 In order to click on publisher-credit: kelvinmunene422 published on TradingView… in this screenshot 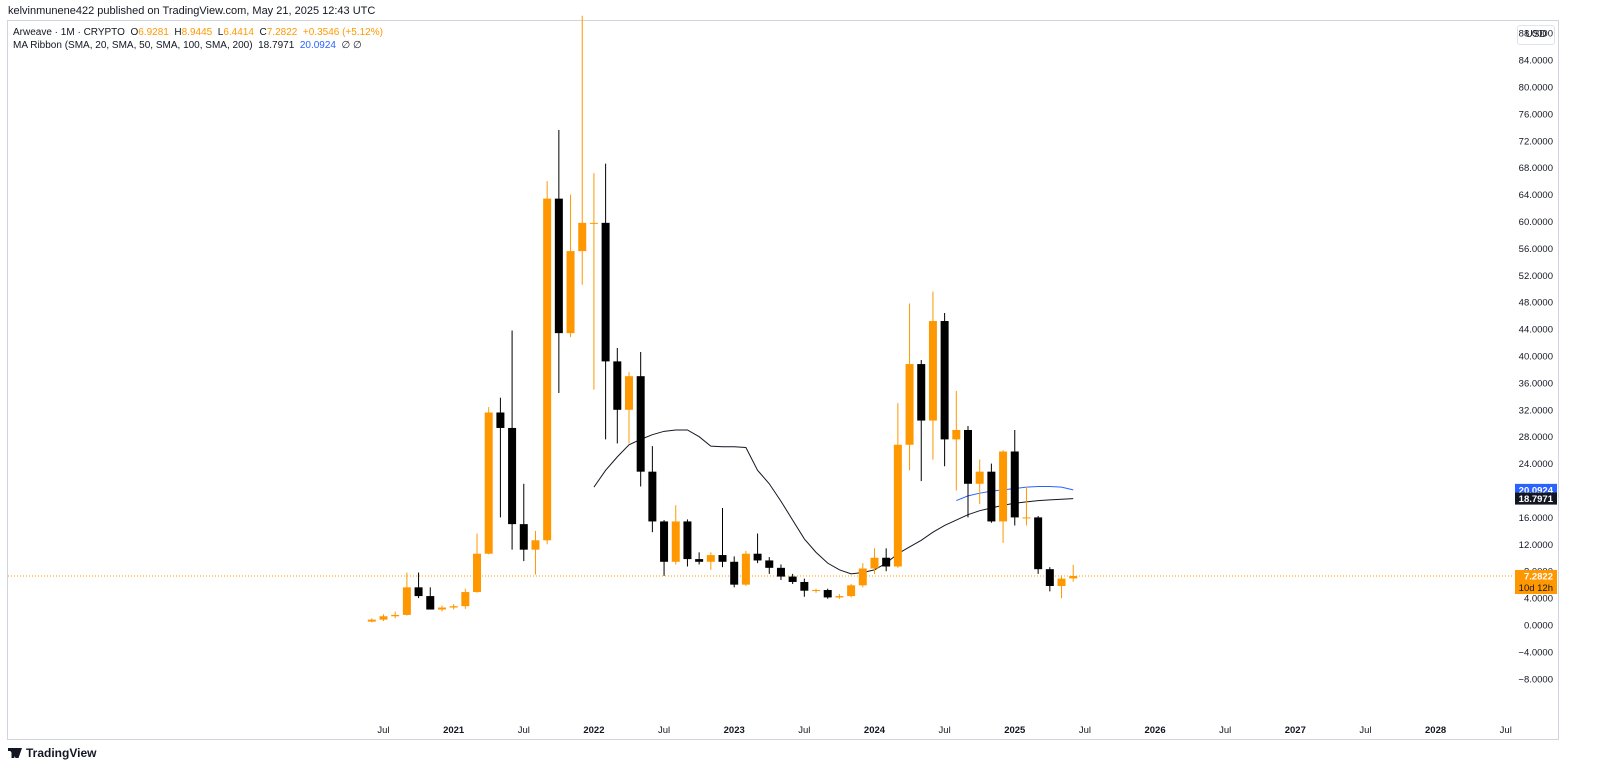, I will do `click(192, 11)`.